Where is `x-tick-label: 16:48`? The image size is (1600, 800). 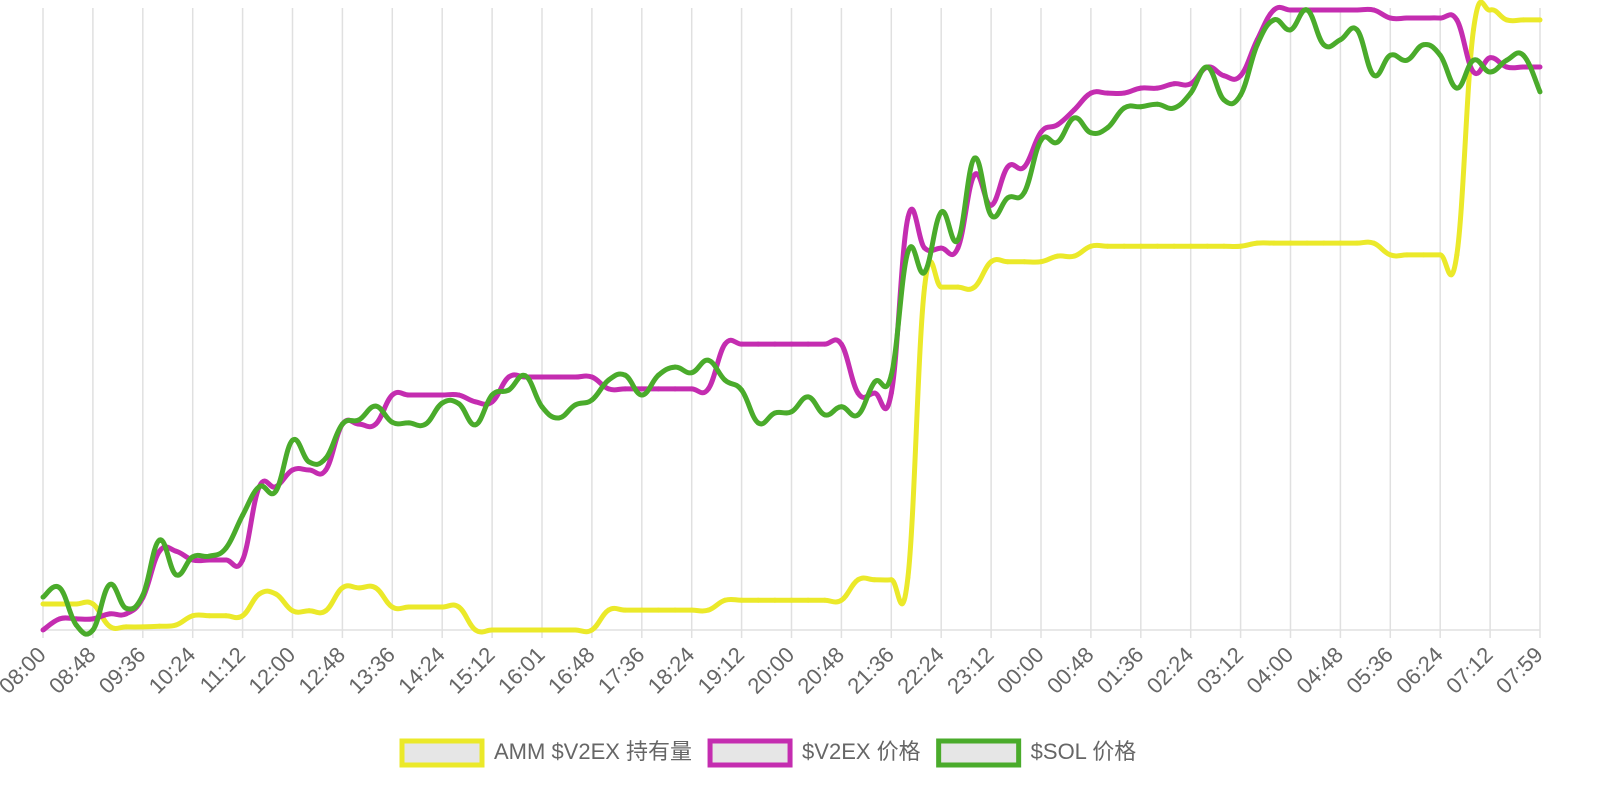
x-tick-label: 16:48 is located at coordinates (571, 670).